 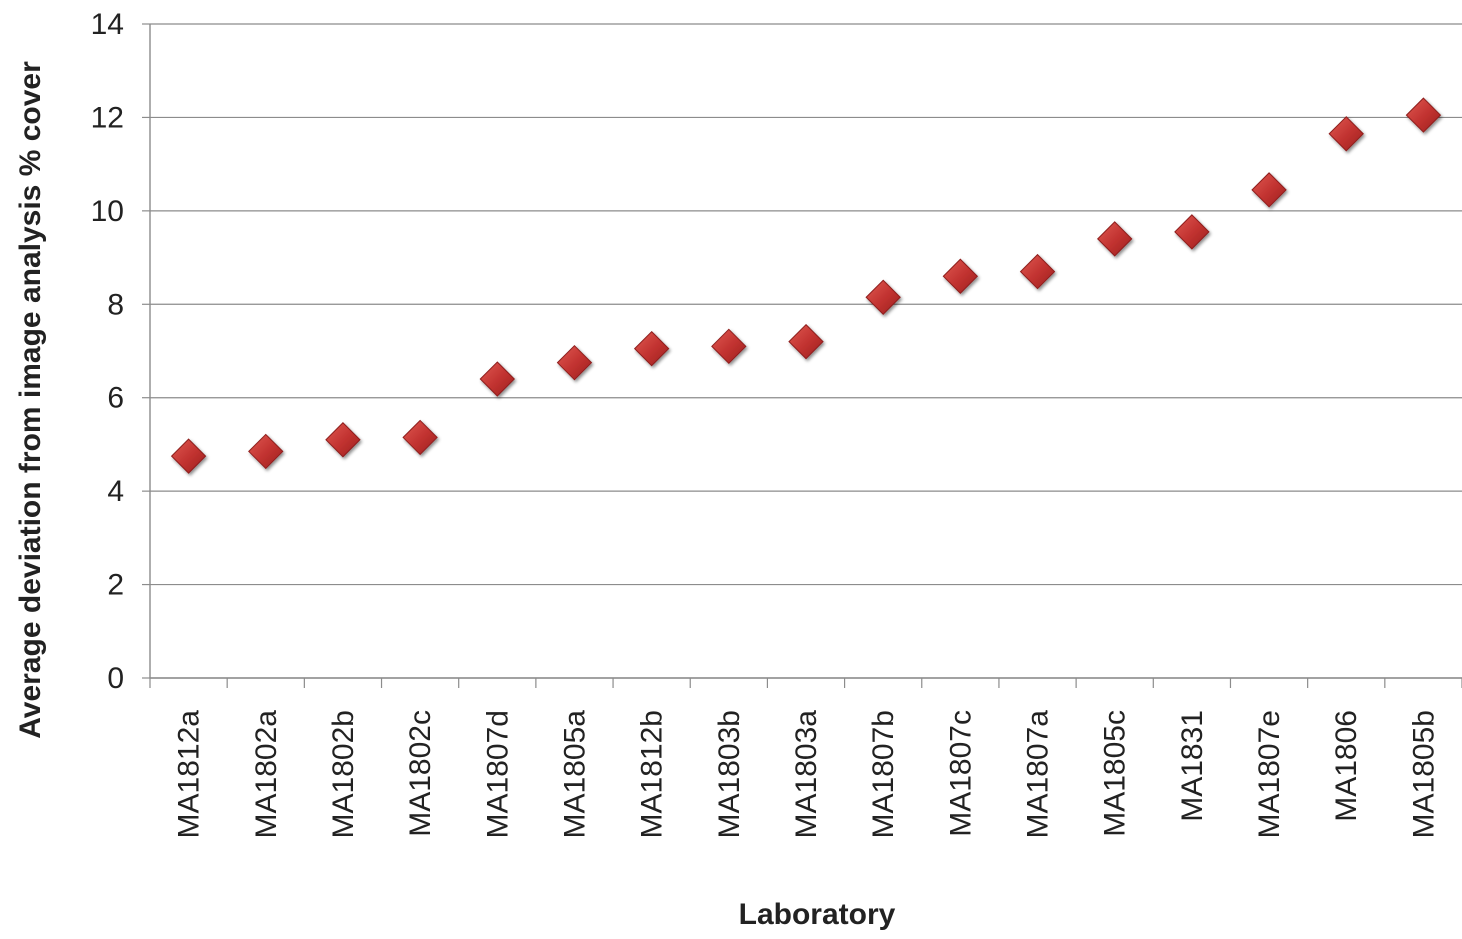 I want to click on data-point-MA1803b, so click(x=729, y=346).